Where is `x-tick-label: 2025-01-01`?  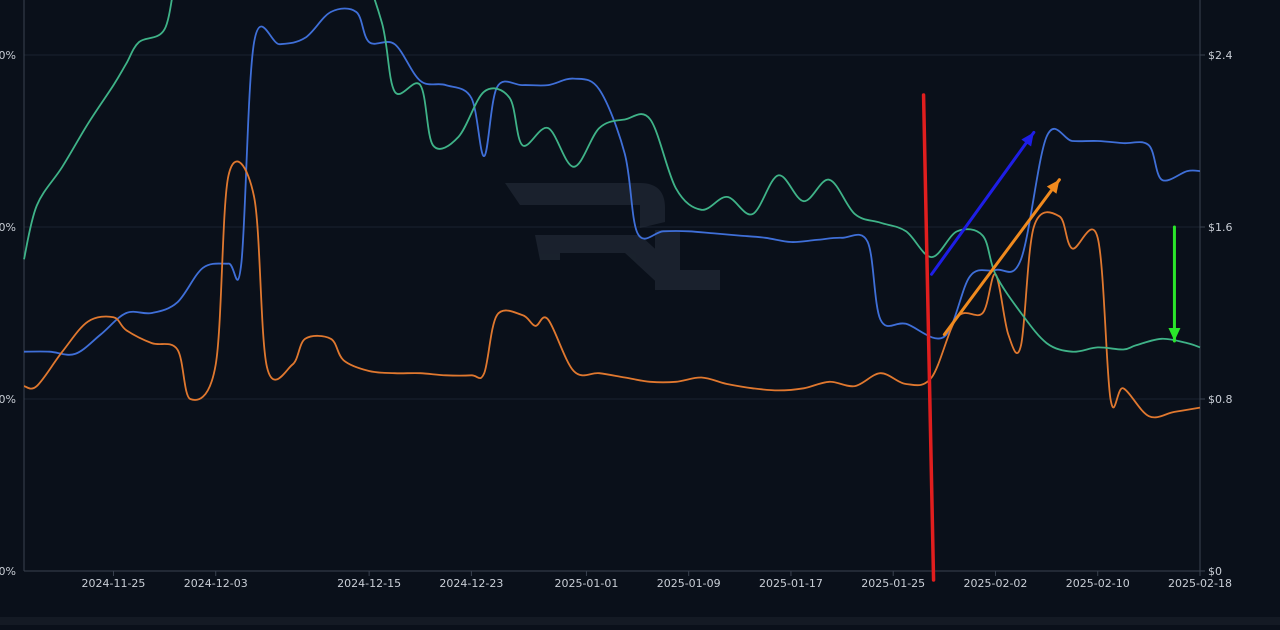
x-tick-label: 2025-01-01 is located at coordinates (586, 583).